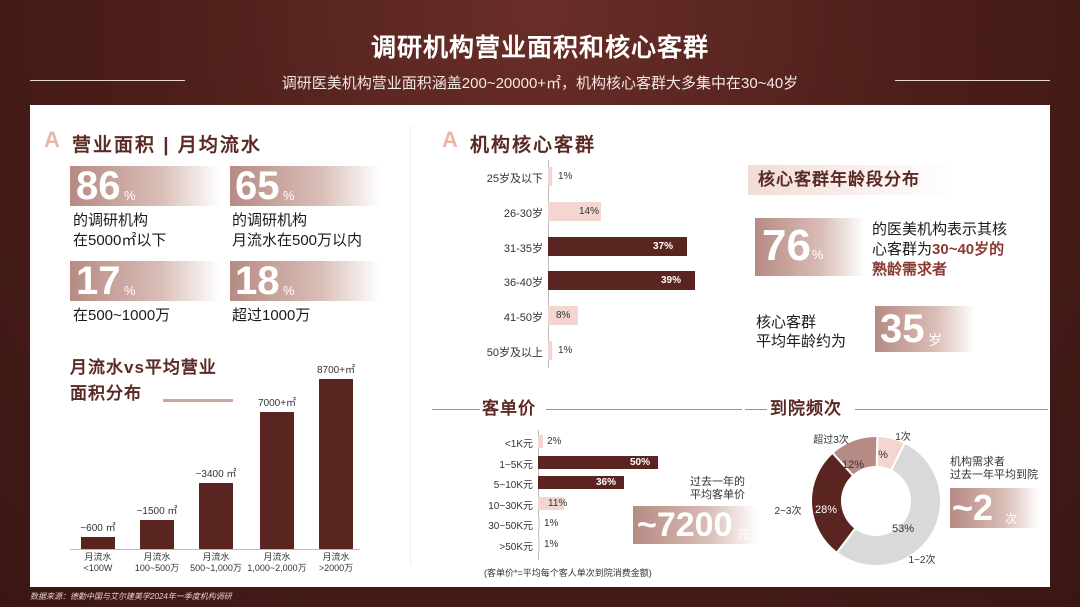 The height and width of the screenshot is (607, 1080). What do you see at coordinates (801, 341) in the screenshot?
I see `avg-age-label-2: 平均年龄约为` at bounding box center [801, 341].